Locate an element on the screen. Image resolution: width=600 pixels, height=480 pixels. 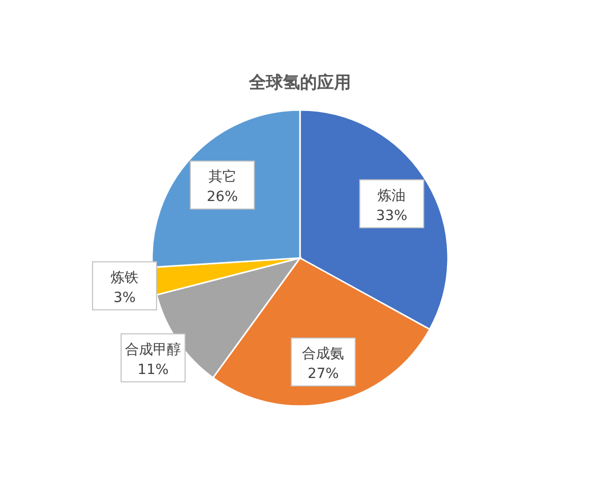
data-label: 26% is located at coordinates (222, 197).